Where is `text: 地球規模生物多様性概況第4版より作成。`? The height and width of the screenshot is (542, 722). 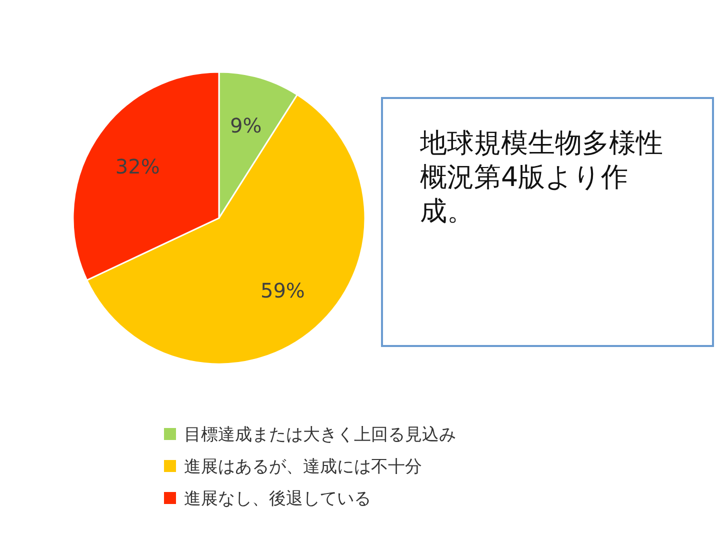 text: 地球規模生物多様性概況第4版より作成。 is located at coordinates (542, 178).